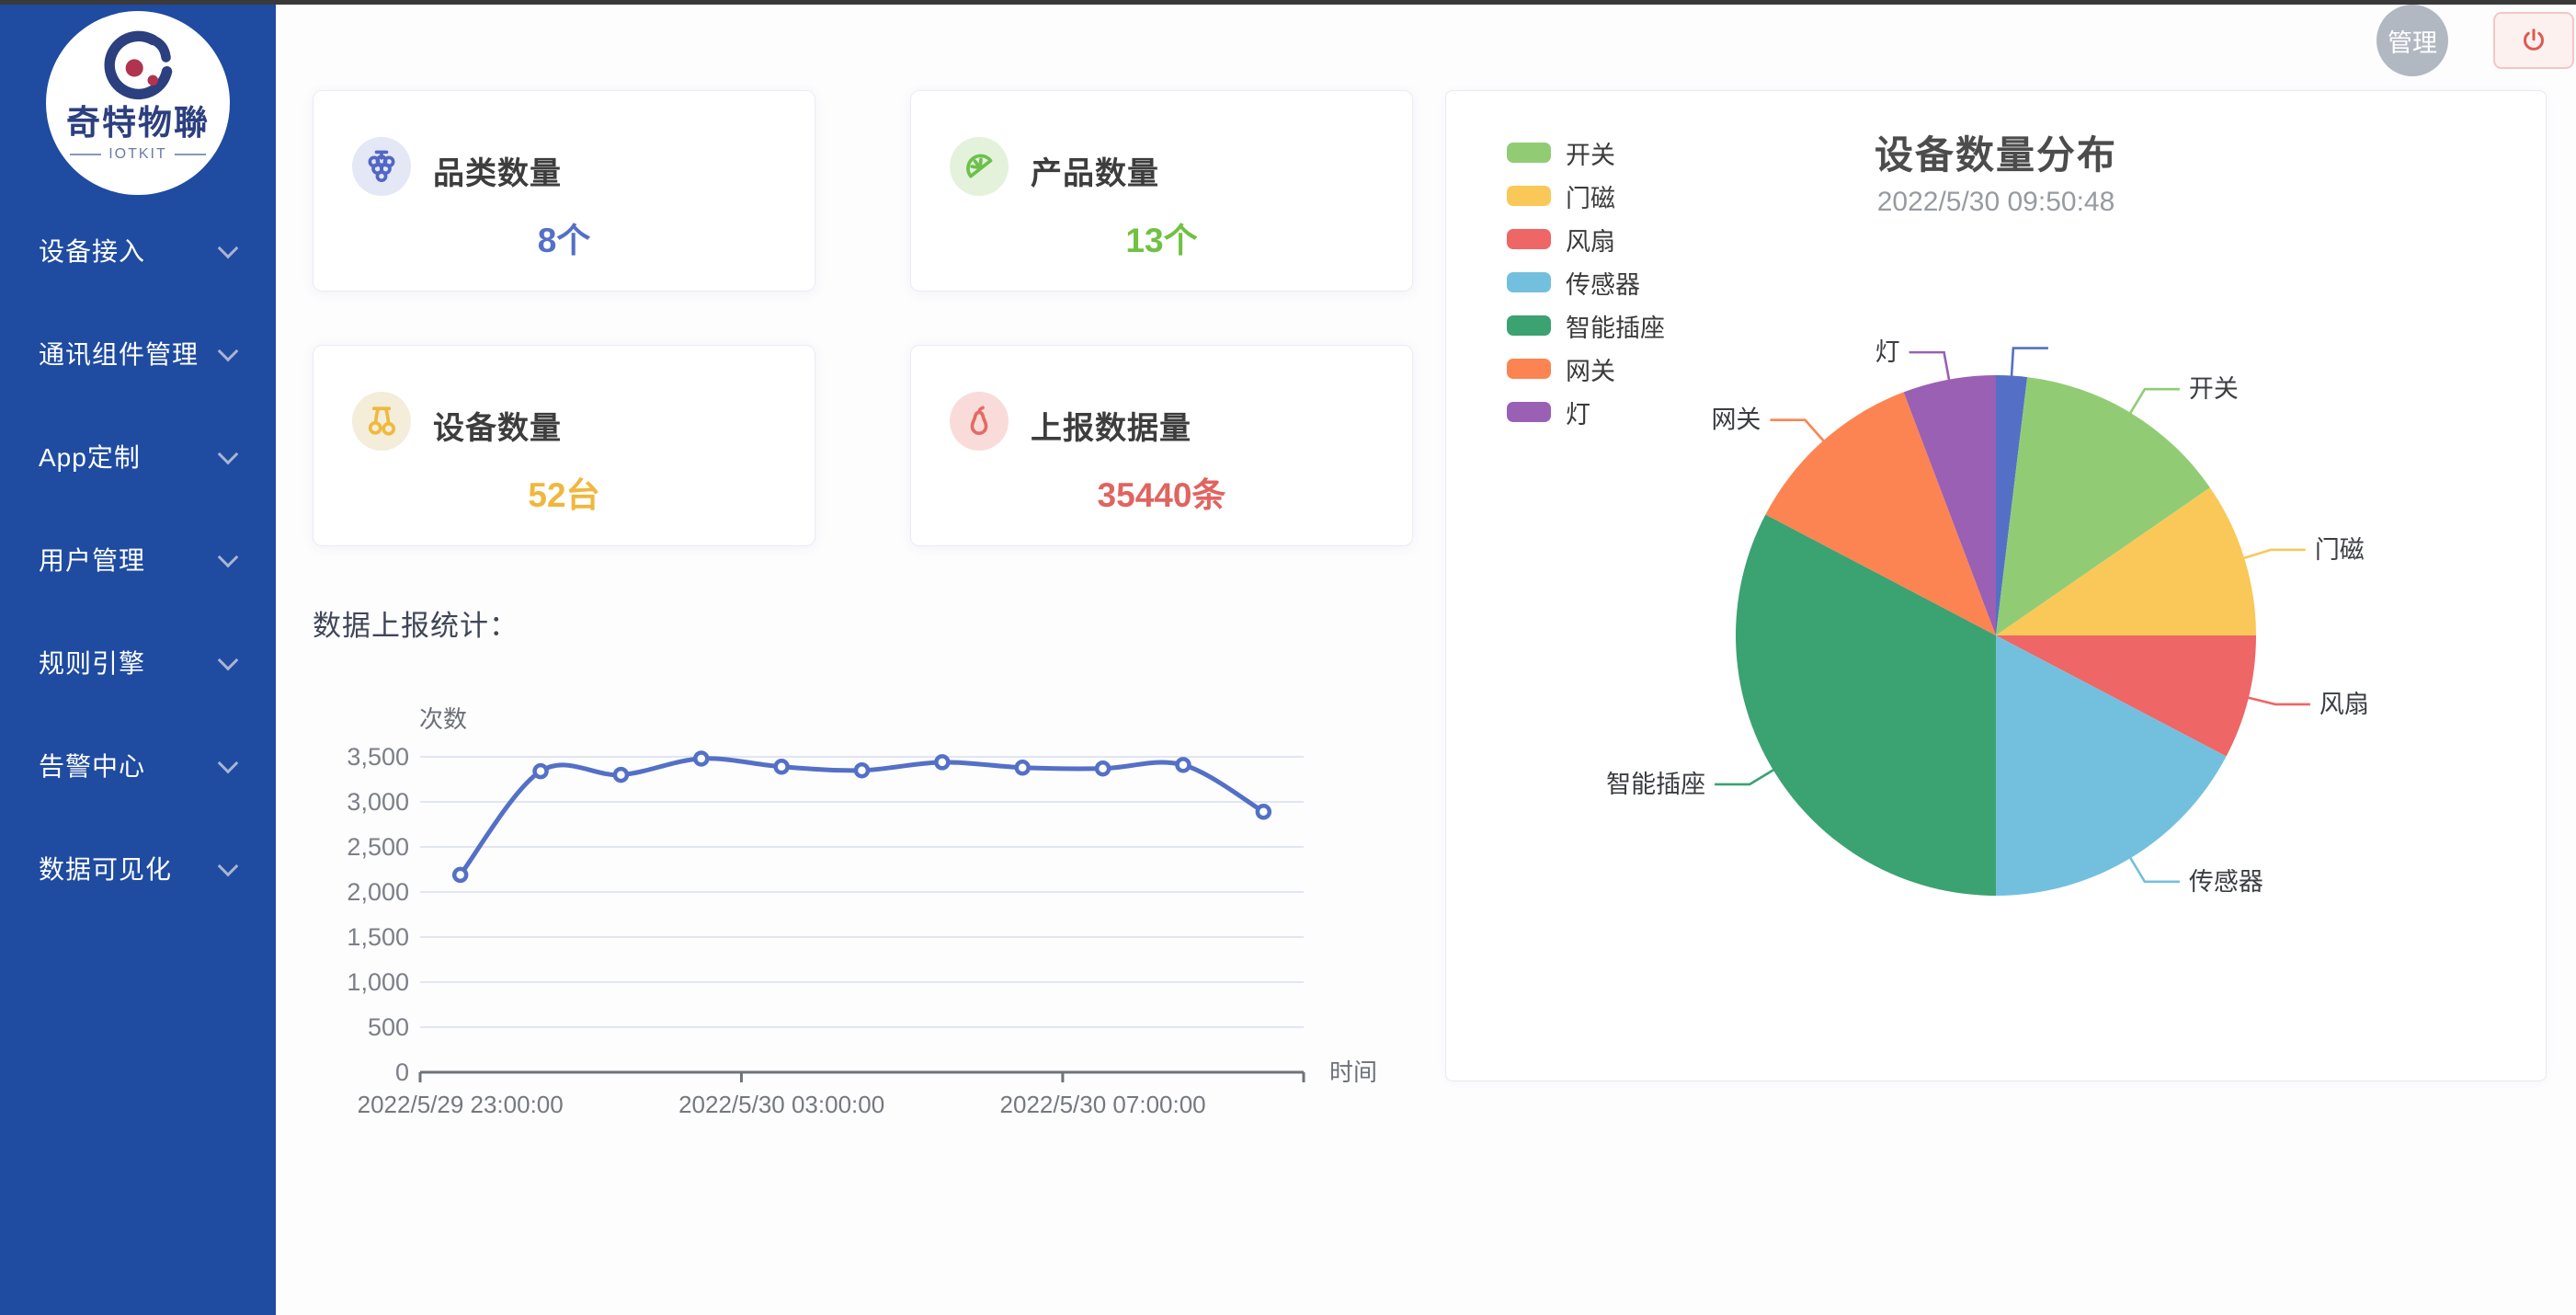  What do you see at coordinates (461, 1104) in the screenshot?
I see `svg-text: 2022/5/29 23:00:00` at bounding box center [461, 1104].